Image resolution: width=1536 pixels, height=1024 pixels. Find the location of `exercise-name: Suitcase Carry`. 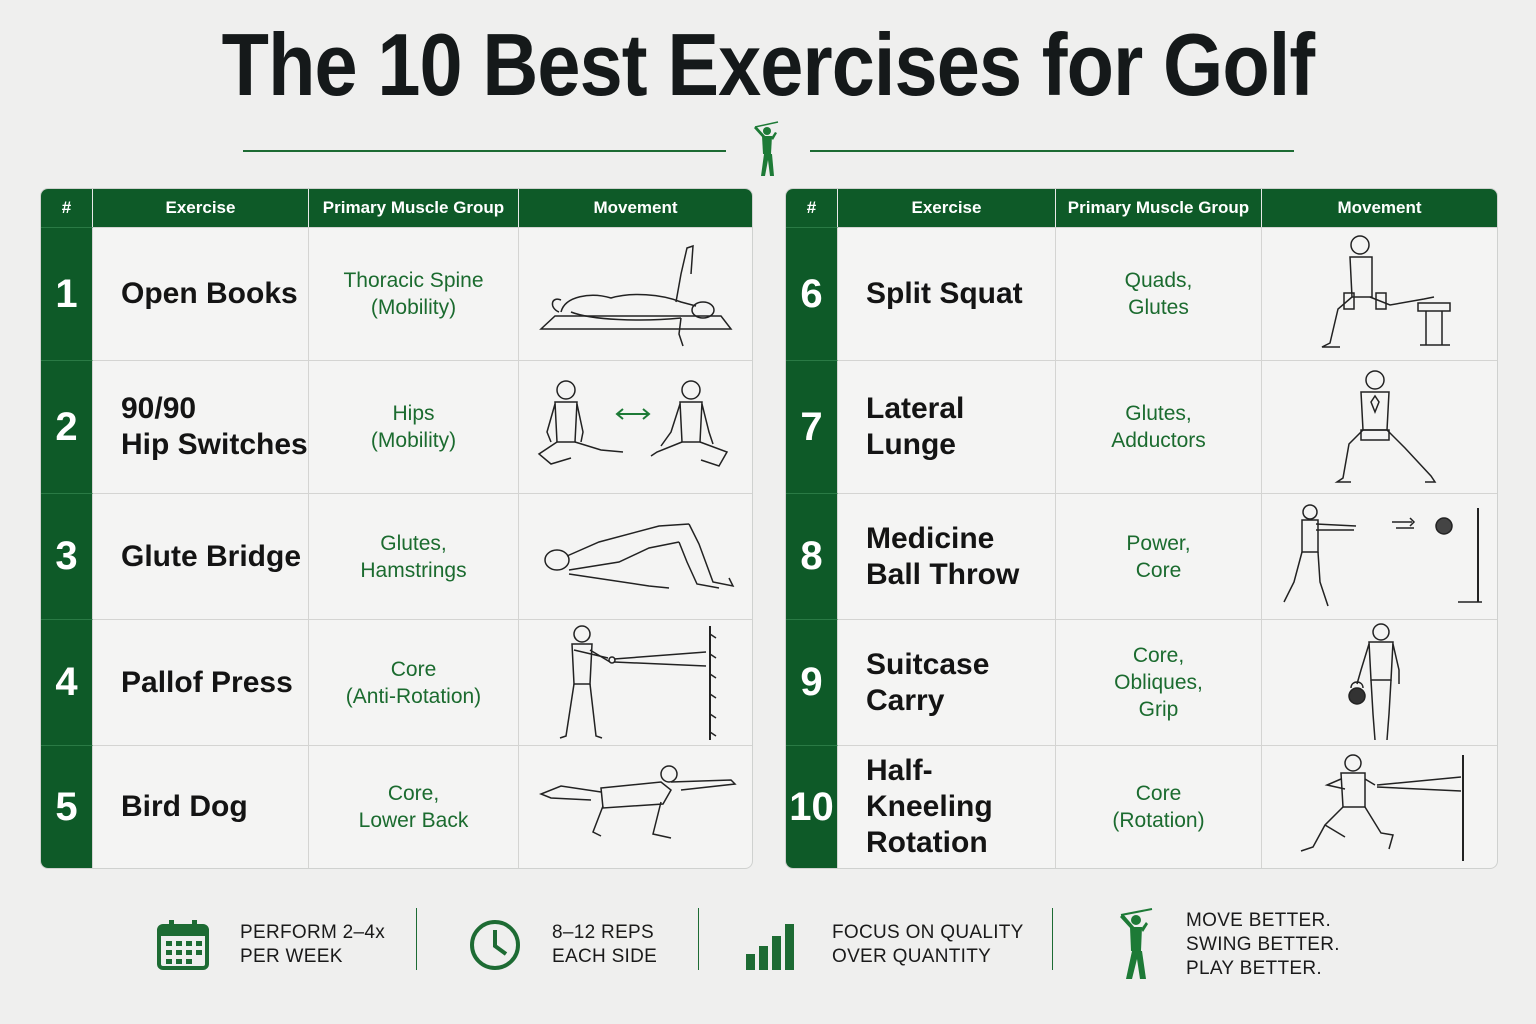

exercise-name: Suitcase Carry is located at coordinates (947, 682).